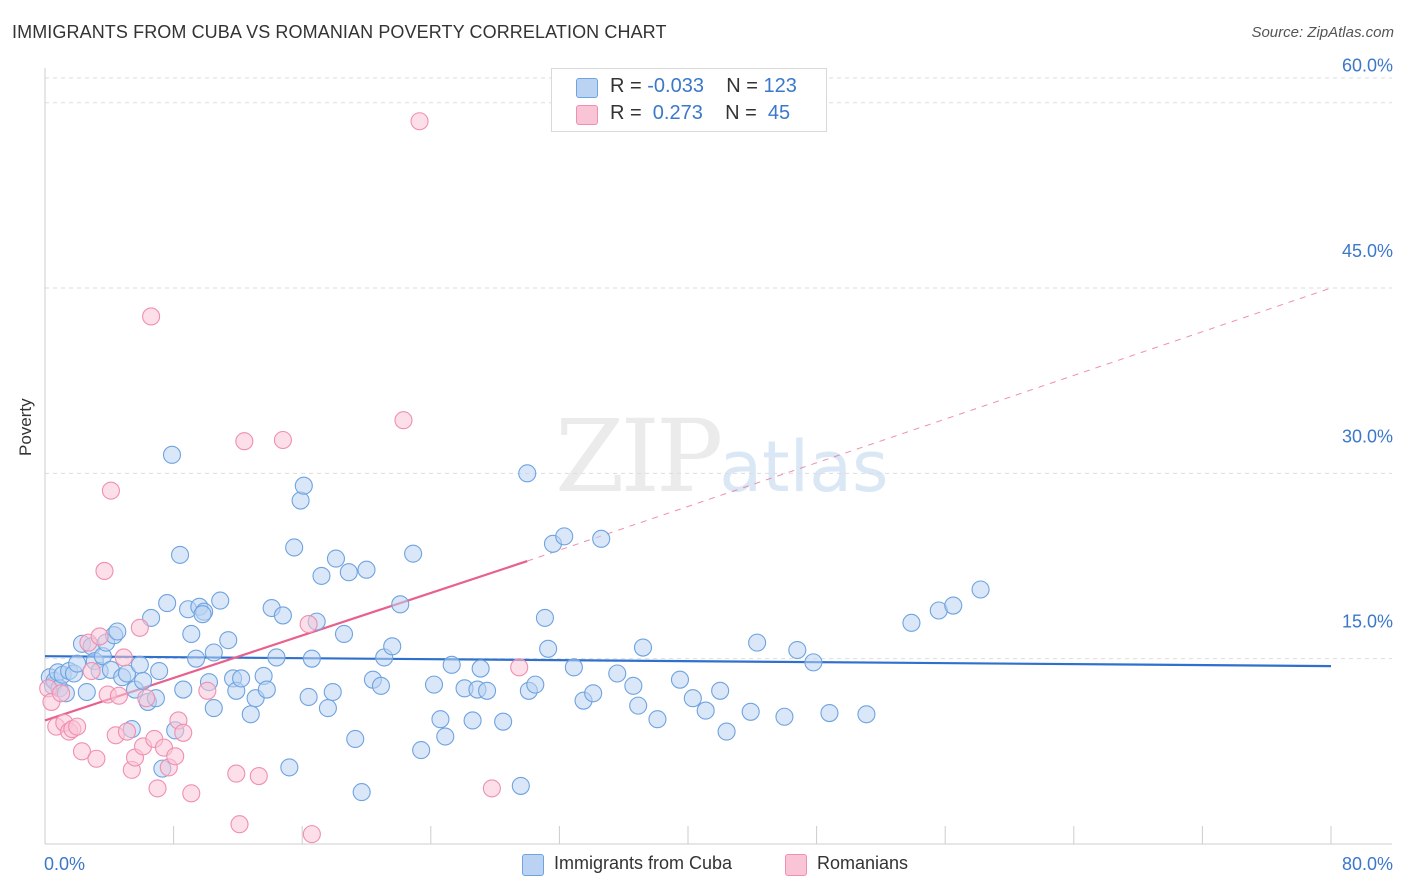  Describe the element at coordinates (863, 863) in the screenshot. I see `legend-label-romanians: Romanians` at that location.